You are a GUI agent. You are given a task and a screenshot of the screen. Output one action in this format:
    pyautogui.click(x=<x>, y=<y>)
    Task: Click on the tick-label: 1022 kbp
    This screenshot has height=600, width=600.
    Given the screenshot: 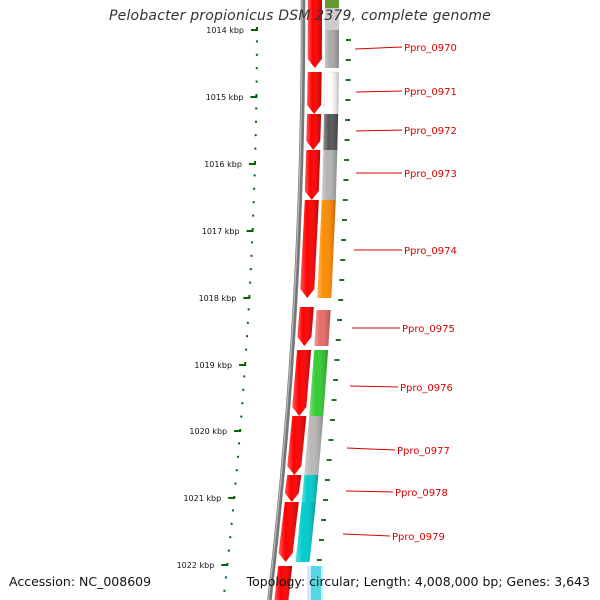 What is the action you would take?
    pyautogui.click(x=196, y=565)
    